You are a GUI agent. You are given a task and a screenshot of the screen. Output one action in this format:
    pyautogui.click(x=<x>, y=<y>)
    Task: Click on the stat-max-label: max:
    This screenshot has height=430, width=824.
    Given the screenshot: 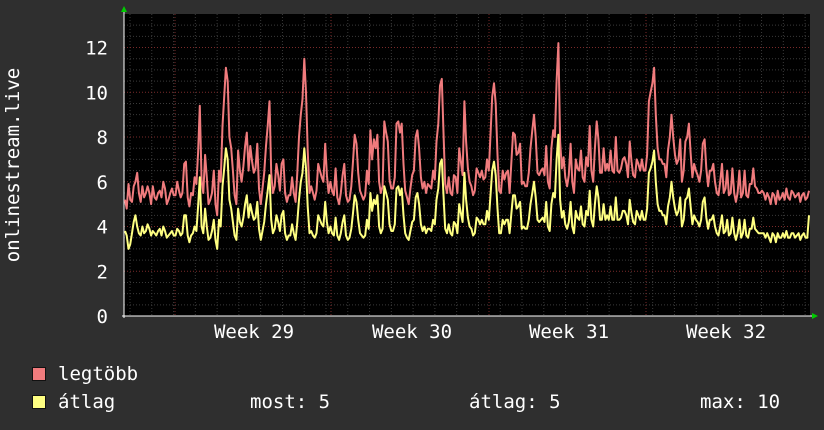 What is the action you would take?
    pyautogui.click(x=723, y=402)
    